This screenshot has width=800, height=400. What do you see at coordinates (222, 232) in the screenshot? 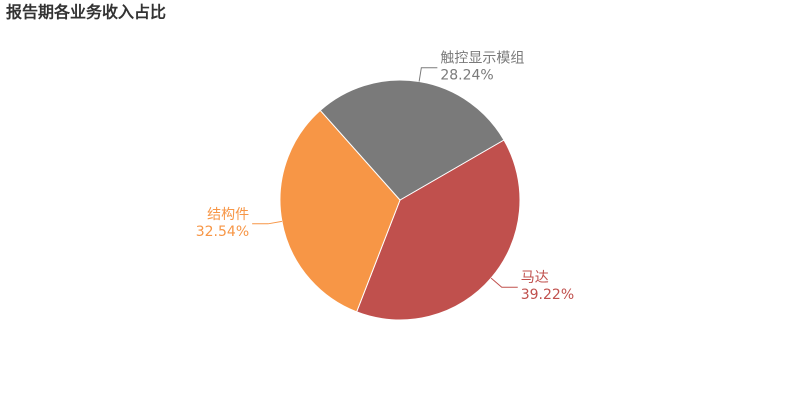
I see `value-label: 32.54%` at bounding box center [222, 232].